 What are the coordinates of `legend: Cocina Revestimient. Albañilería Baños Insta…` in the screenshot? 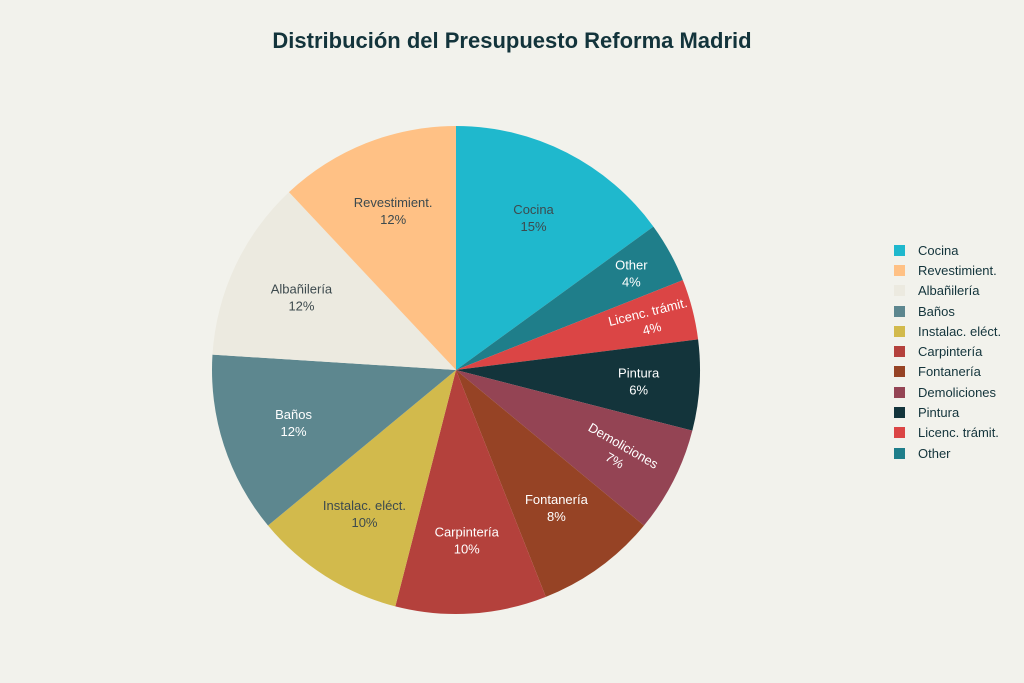 It's located at (947, 351).